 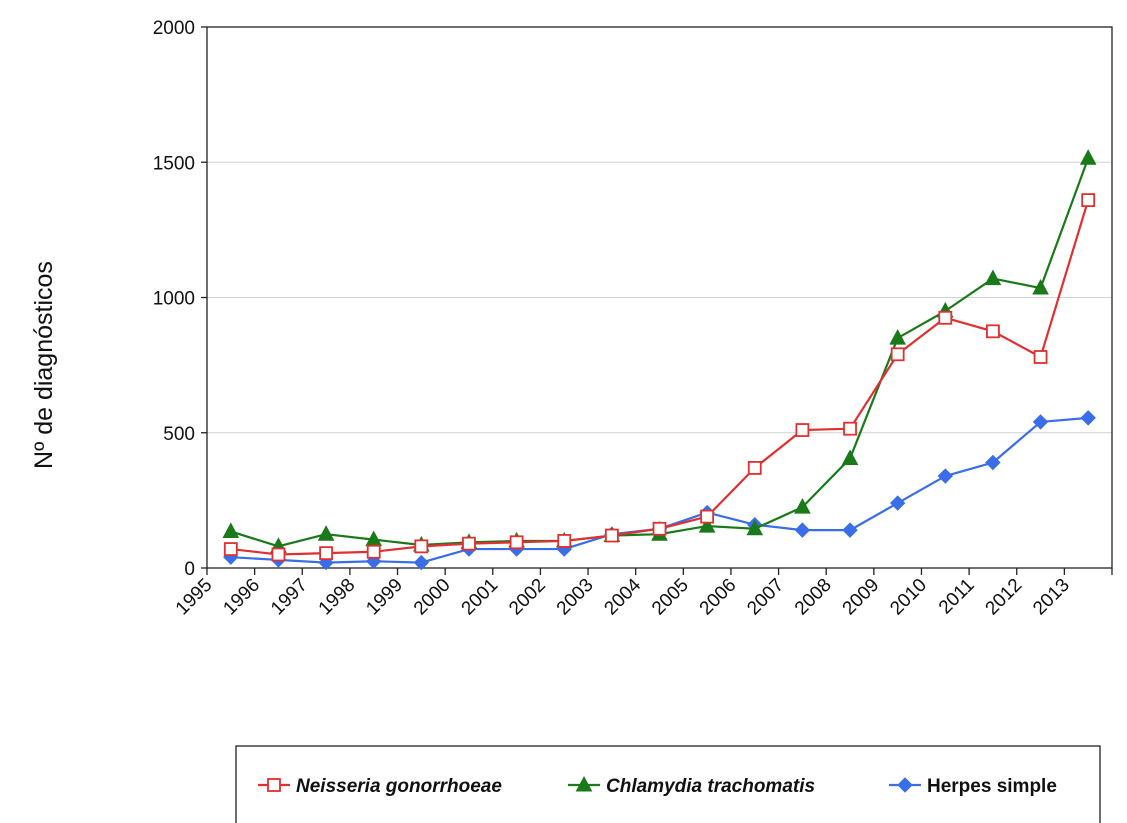 I want to click on x-tick-label: 2010, so click(x=908, y=597).